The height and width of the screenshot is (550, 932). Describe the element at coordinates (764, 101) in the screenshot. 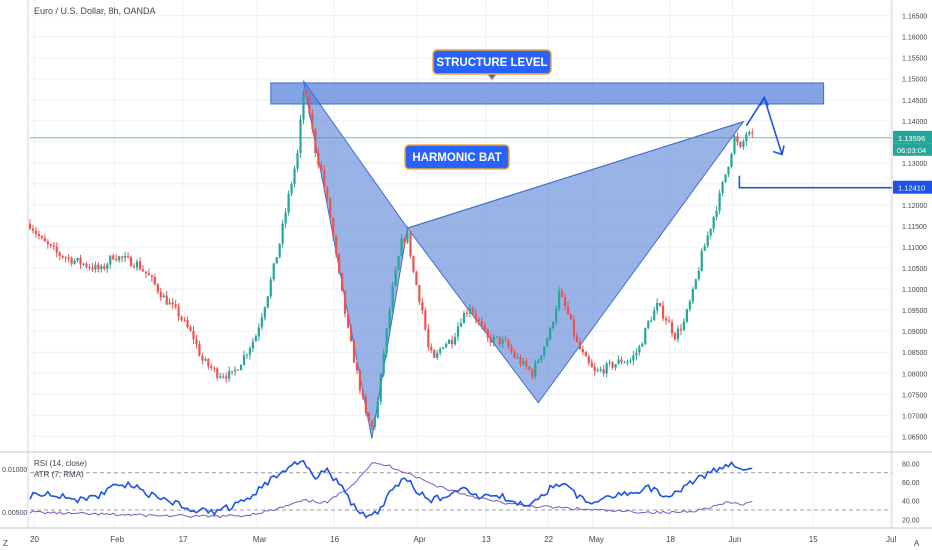

I see `projection-arrow-up` at that location.